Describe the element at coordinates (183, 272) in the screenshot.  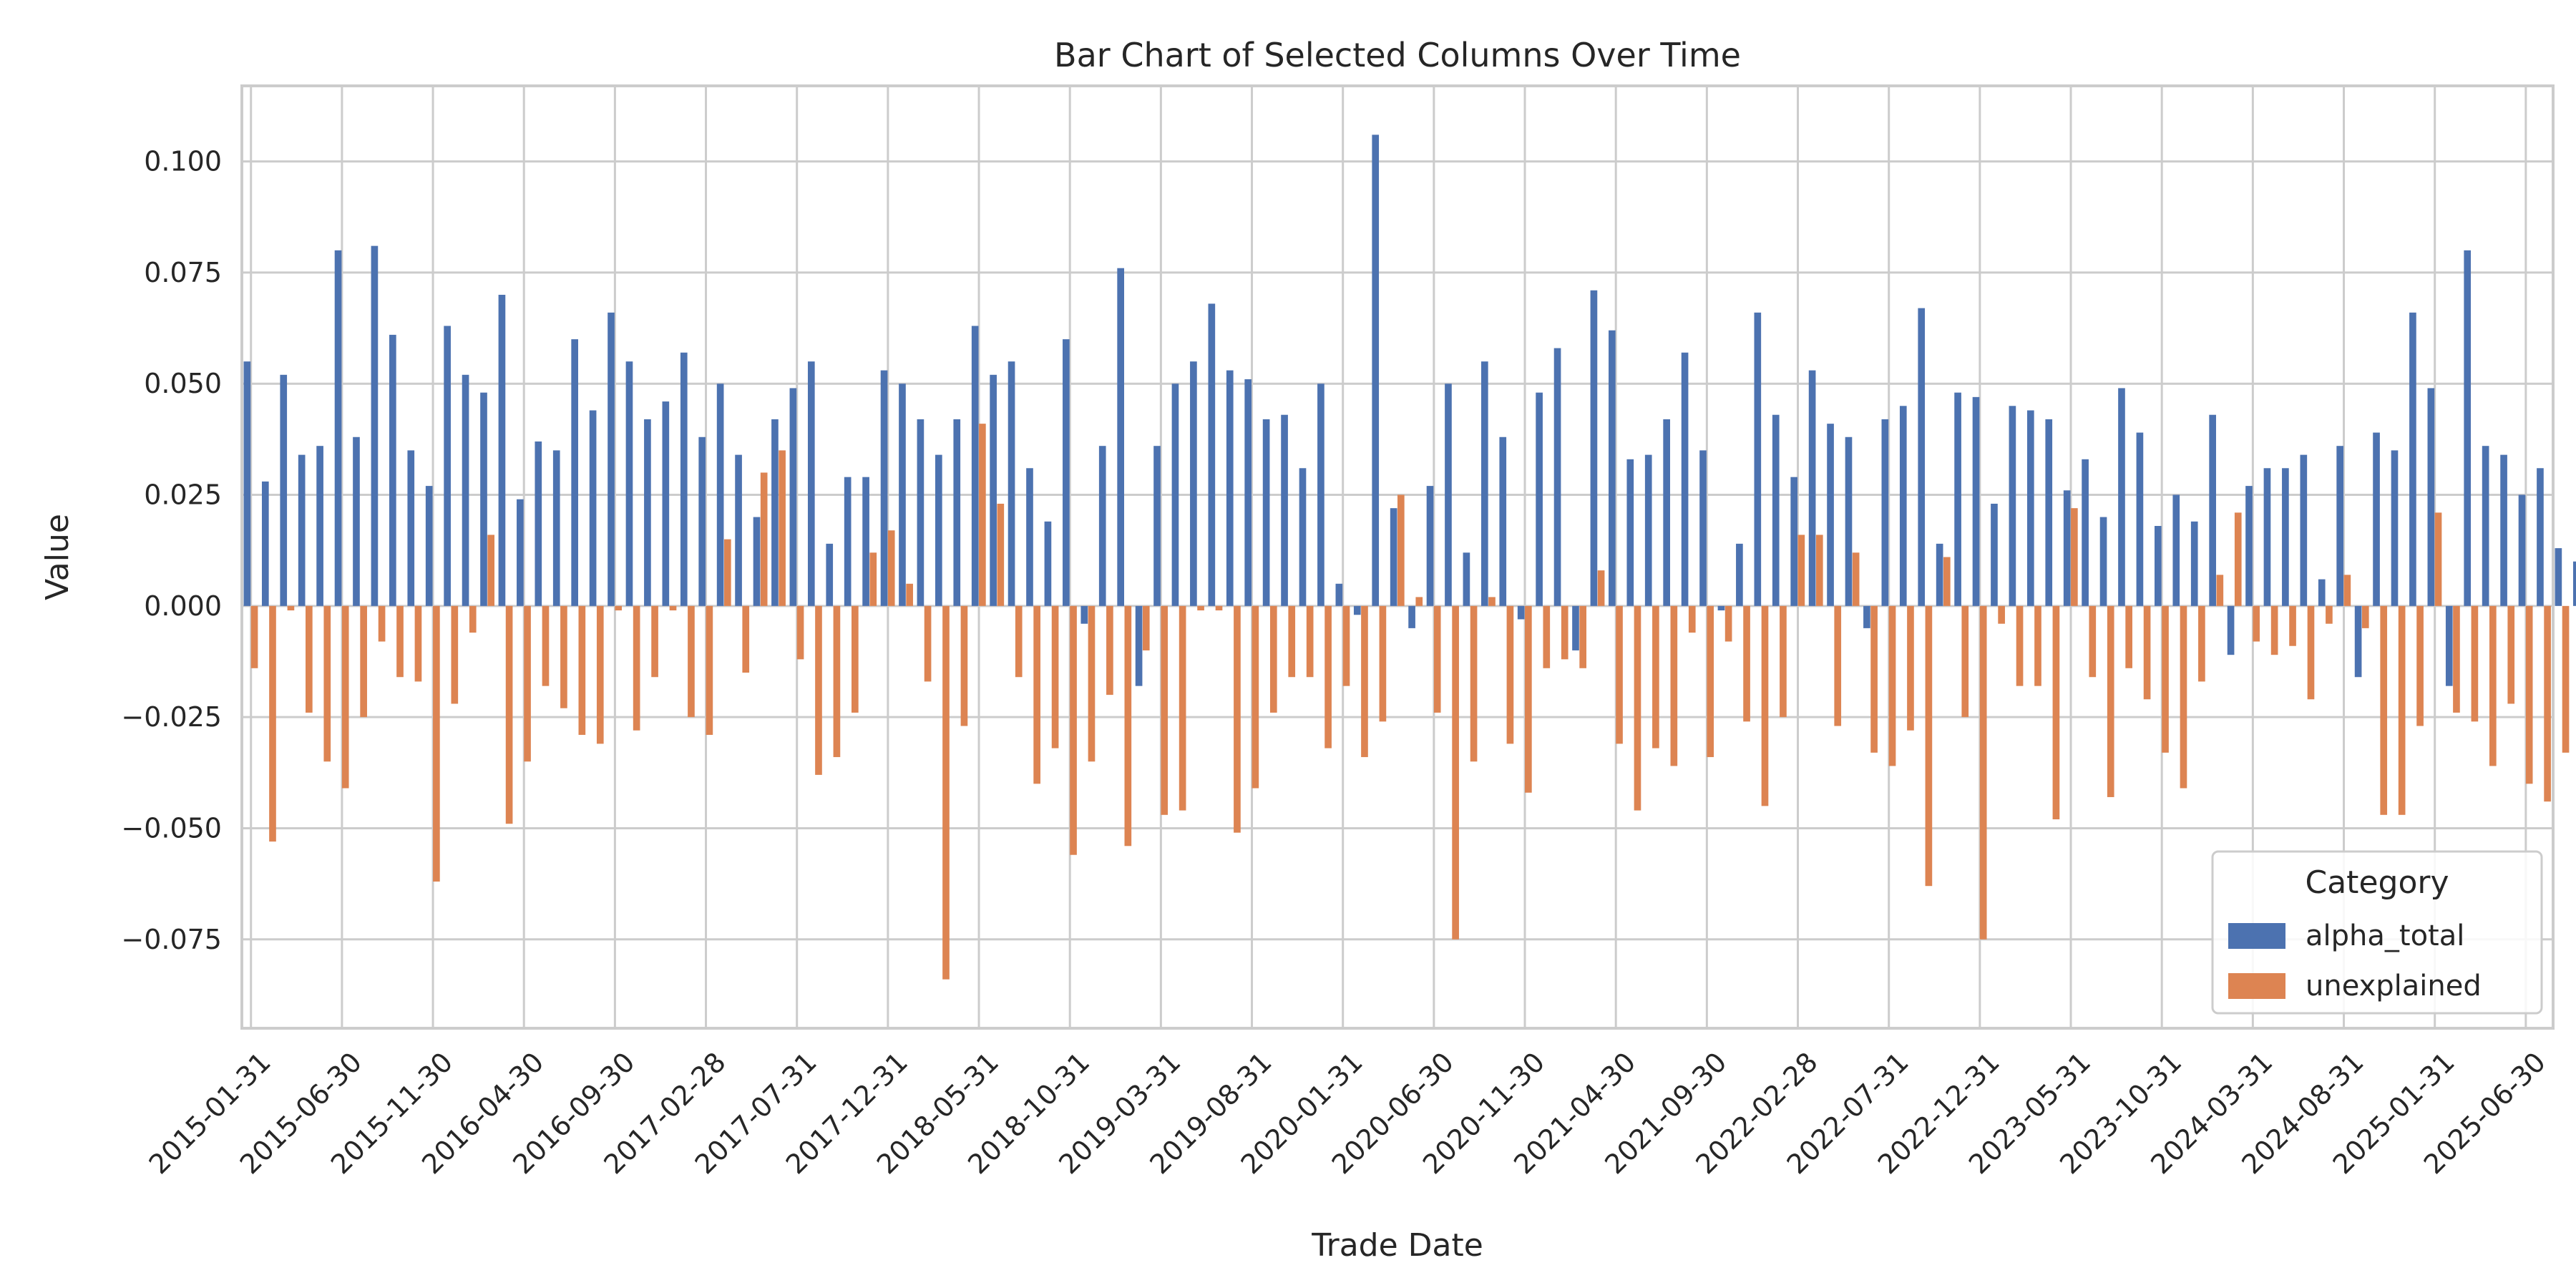
I see `y-tick-label: 0.075` at that location.